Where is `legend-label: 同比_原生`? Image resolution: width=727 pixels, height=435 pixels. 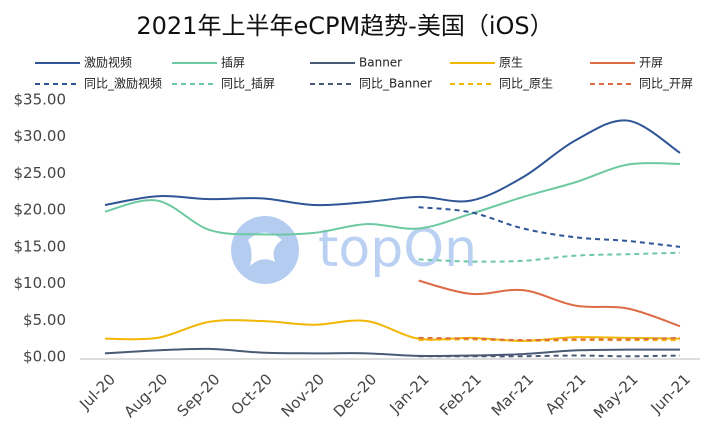
legend-label: 同比_原生 is located at coordinates (526, 84).